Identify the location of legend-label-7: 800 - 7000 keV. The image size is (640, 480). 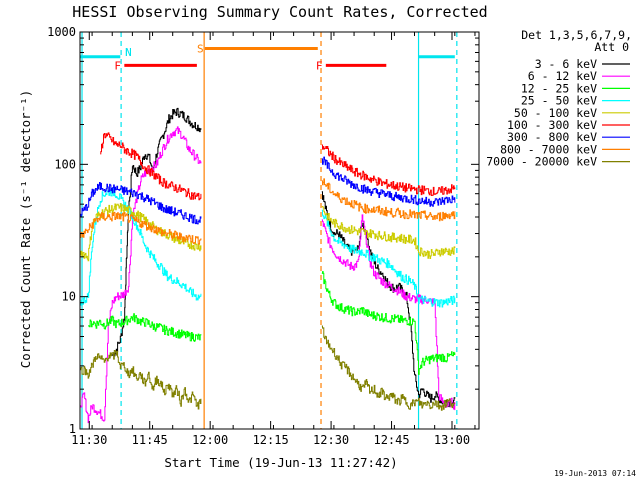
(548, 149).